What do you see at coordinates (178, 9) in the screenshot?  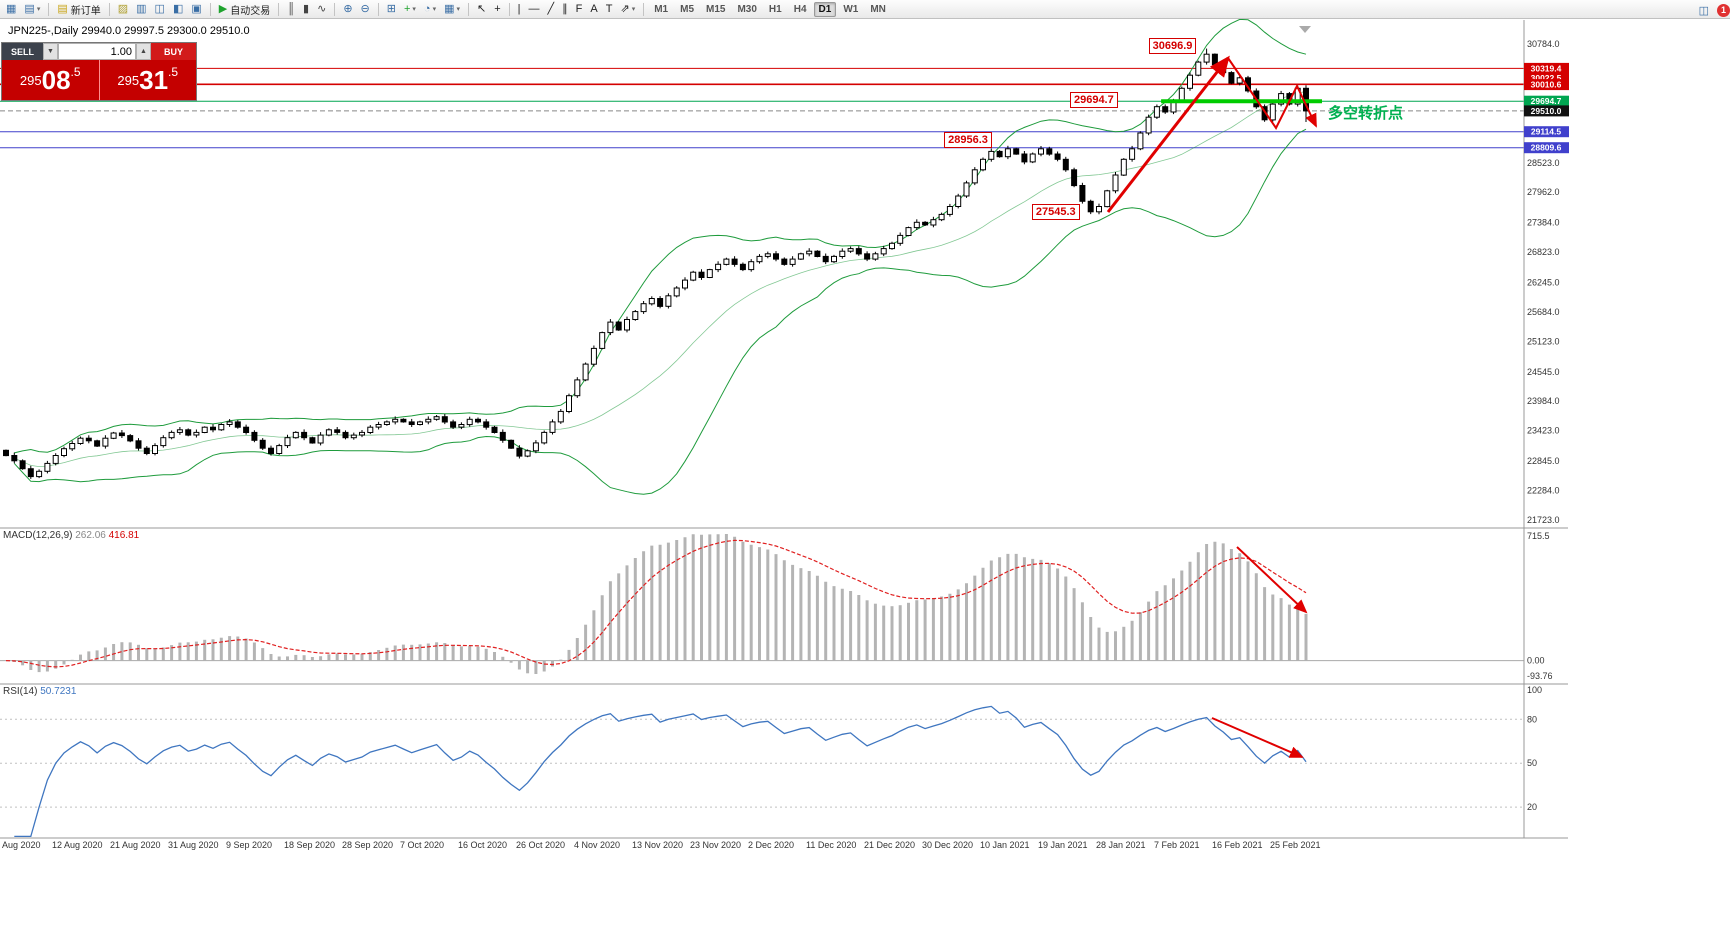 I see `navigator-icon: ◧` at bounding box center [178, 9].